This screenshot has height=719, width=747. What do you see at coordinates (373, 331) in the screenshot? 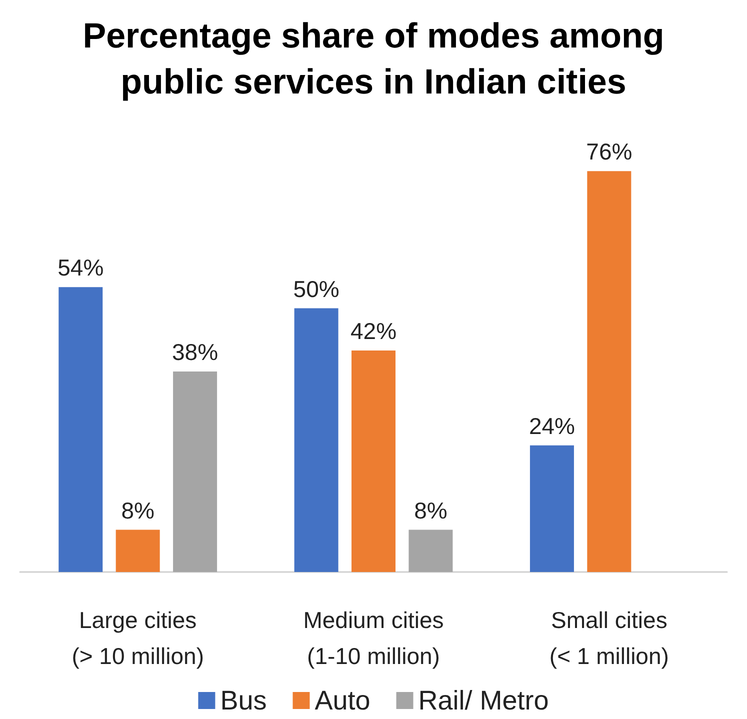
I see `data-label: 42%` at bounding box center [373, 331].